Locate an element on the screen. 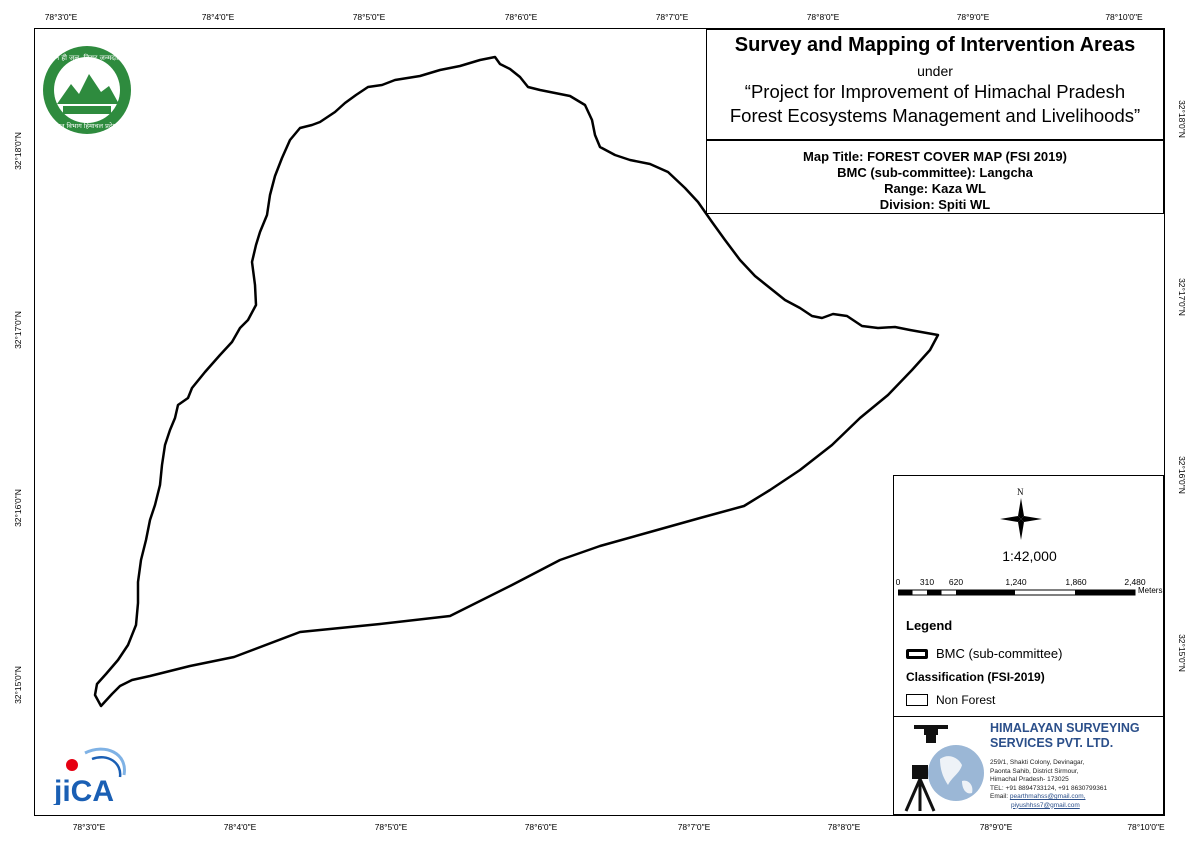  scale-bar-label: 310 is located at coordinates (927, 582).